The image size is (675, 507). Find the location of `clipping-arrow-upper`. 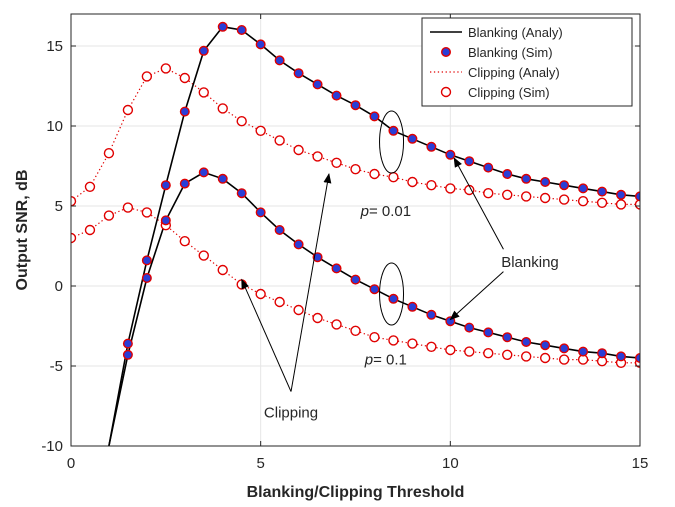

clipping-arrow-upper is located at coordinates (311, 282).